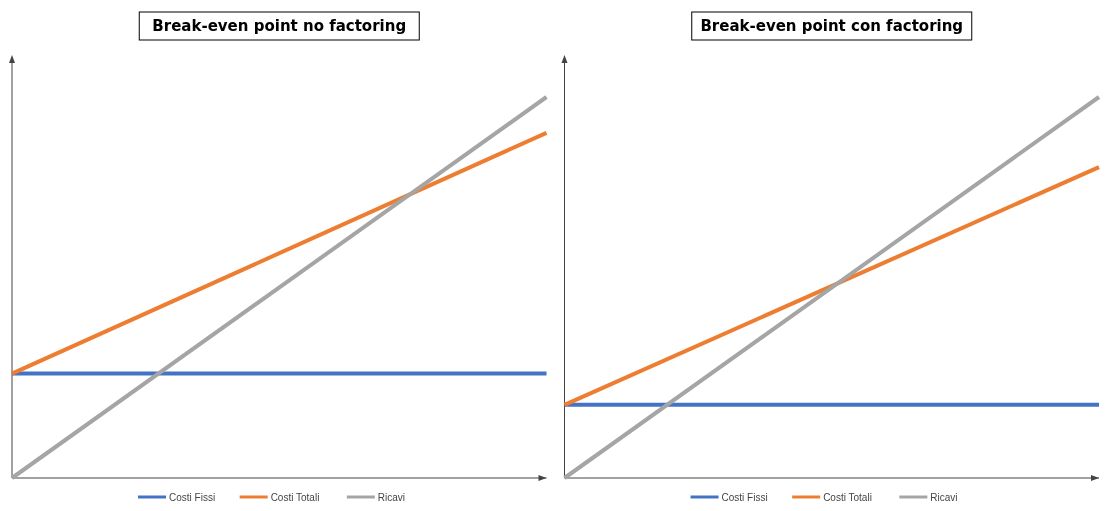  What do you see at coordinates (832, 26) in the screenshot?
I see `chart-title: Break-even point con factoring` at bounding box center [832, 26].